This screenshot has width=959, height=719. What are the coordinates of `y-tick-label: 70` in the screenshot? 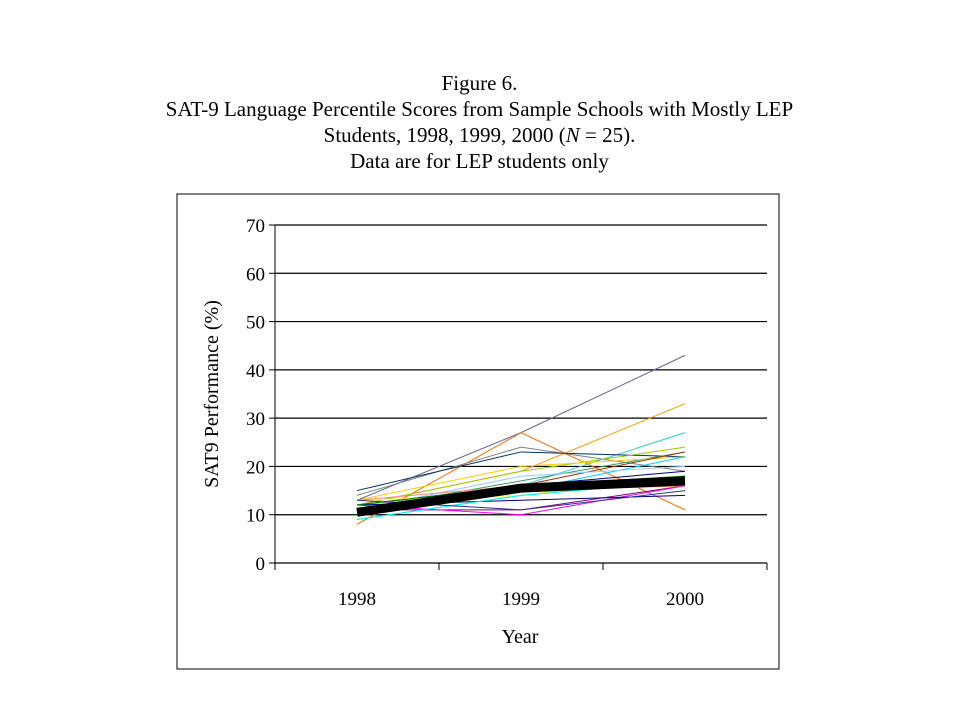 It's located at (255, 226).